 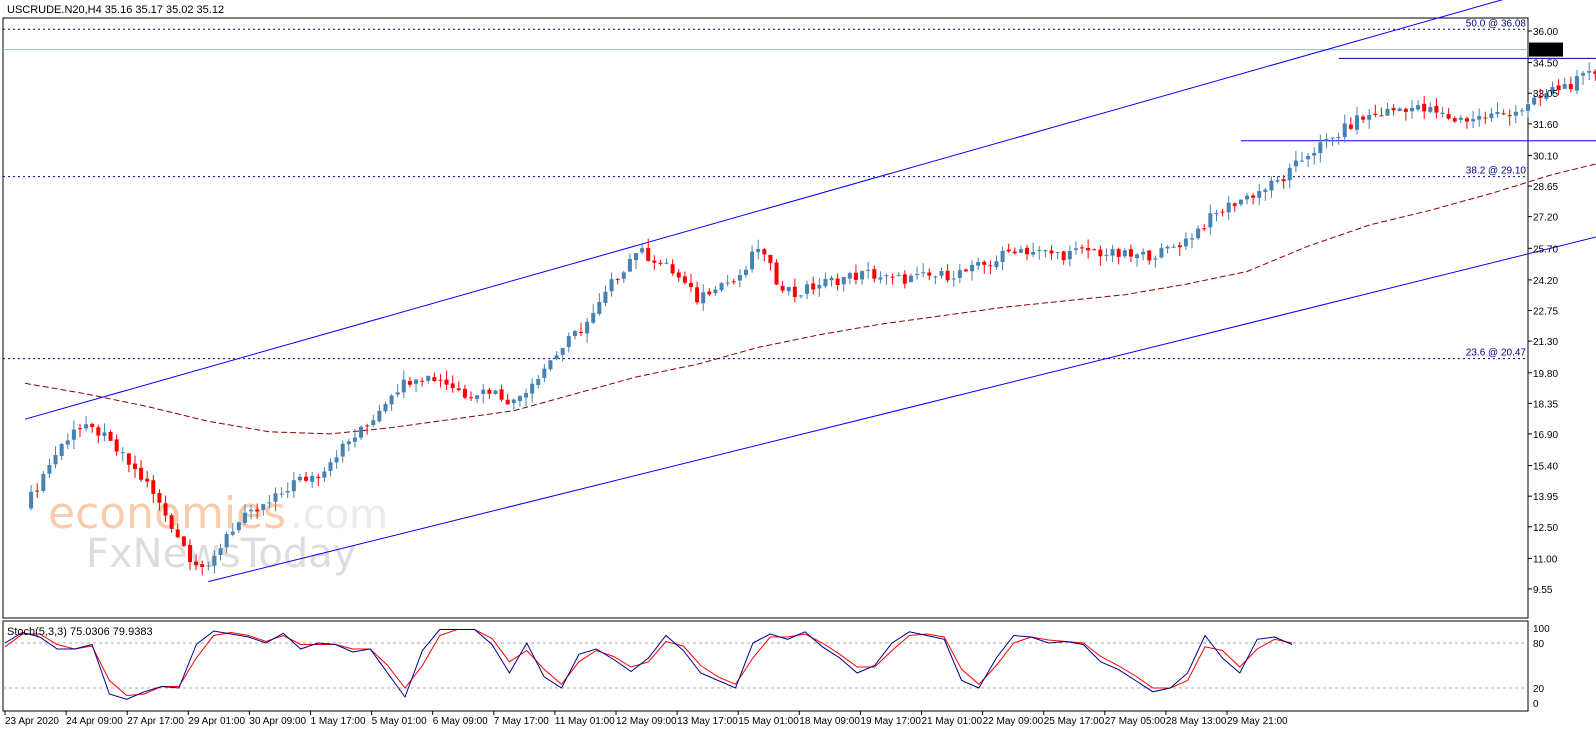 What do you see at coordinates (1541, 629) in the screenshot?
I see `stoch-axis-label: 100` at bounding box center [1541, 629].